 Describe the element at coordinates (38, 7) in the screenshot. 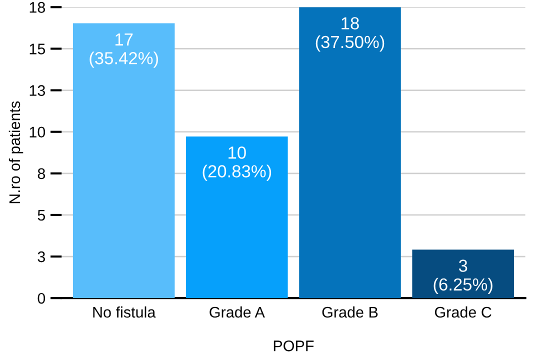

I see `y-tick-label: 18` at that location.